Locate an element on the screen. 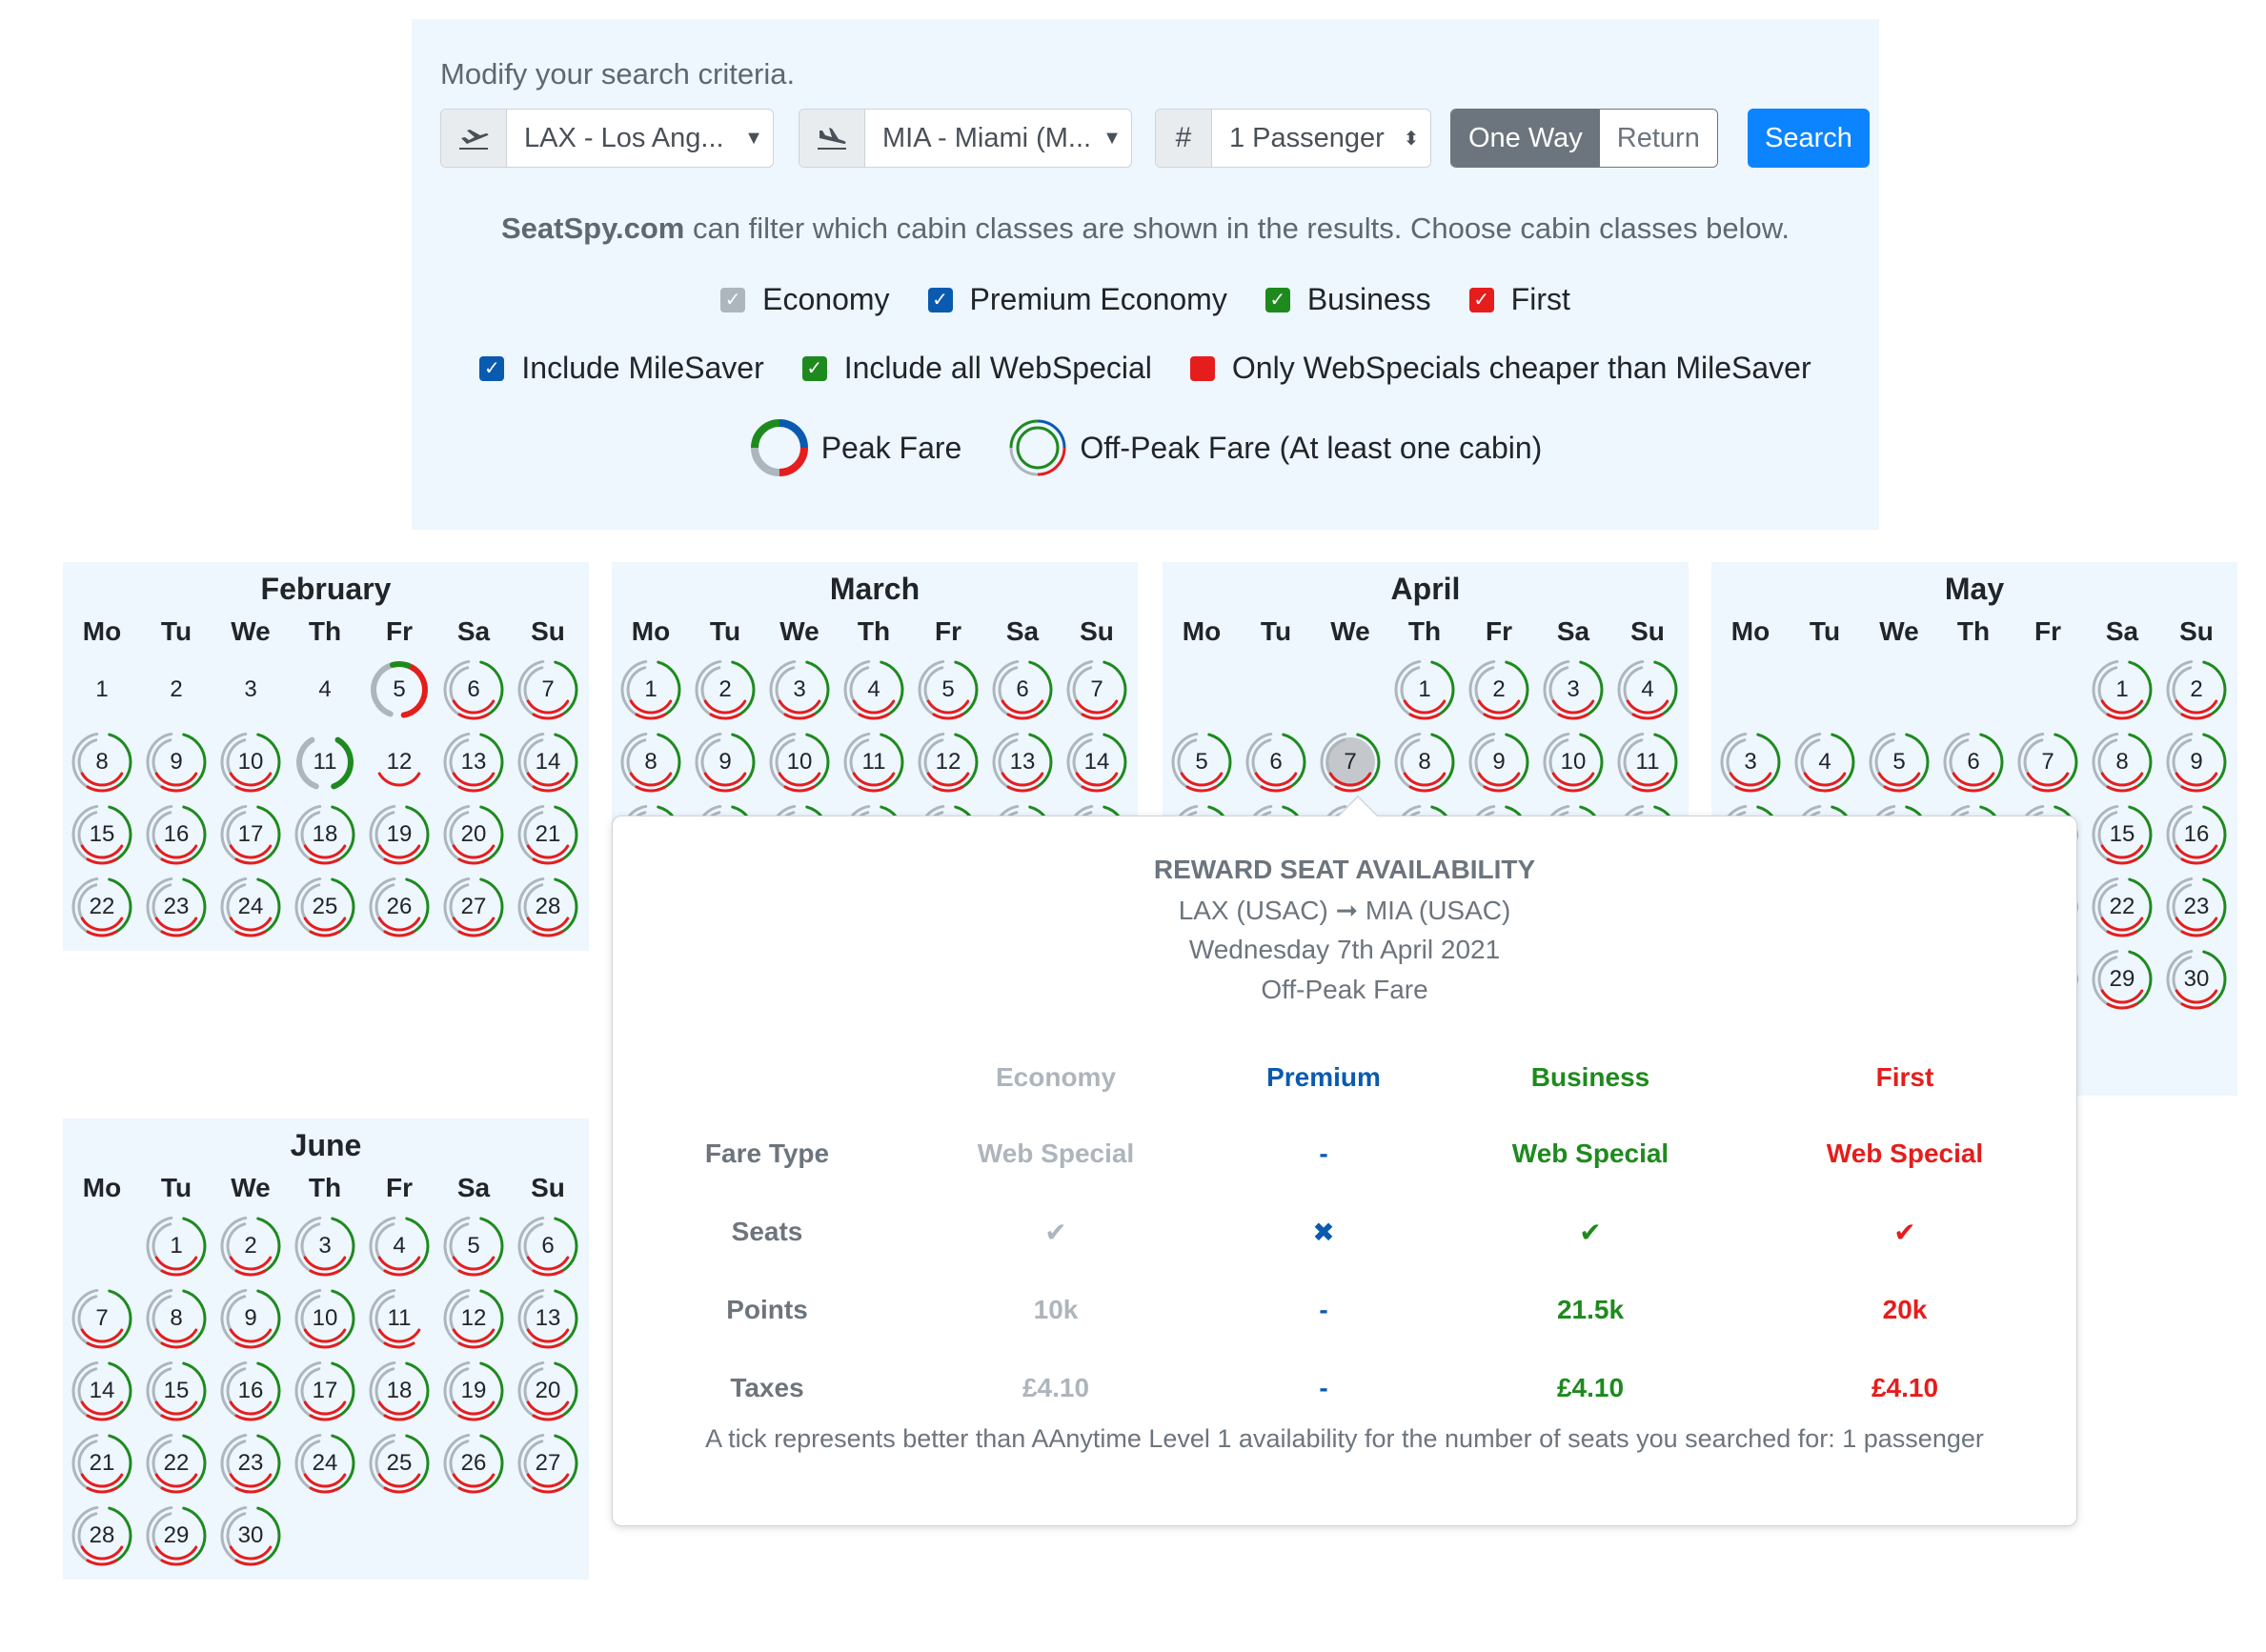 The image size is (2266, 1652). checkbox-icon is located at coordinates (1202, 368).